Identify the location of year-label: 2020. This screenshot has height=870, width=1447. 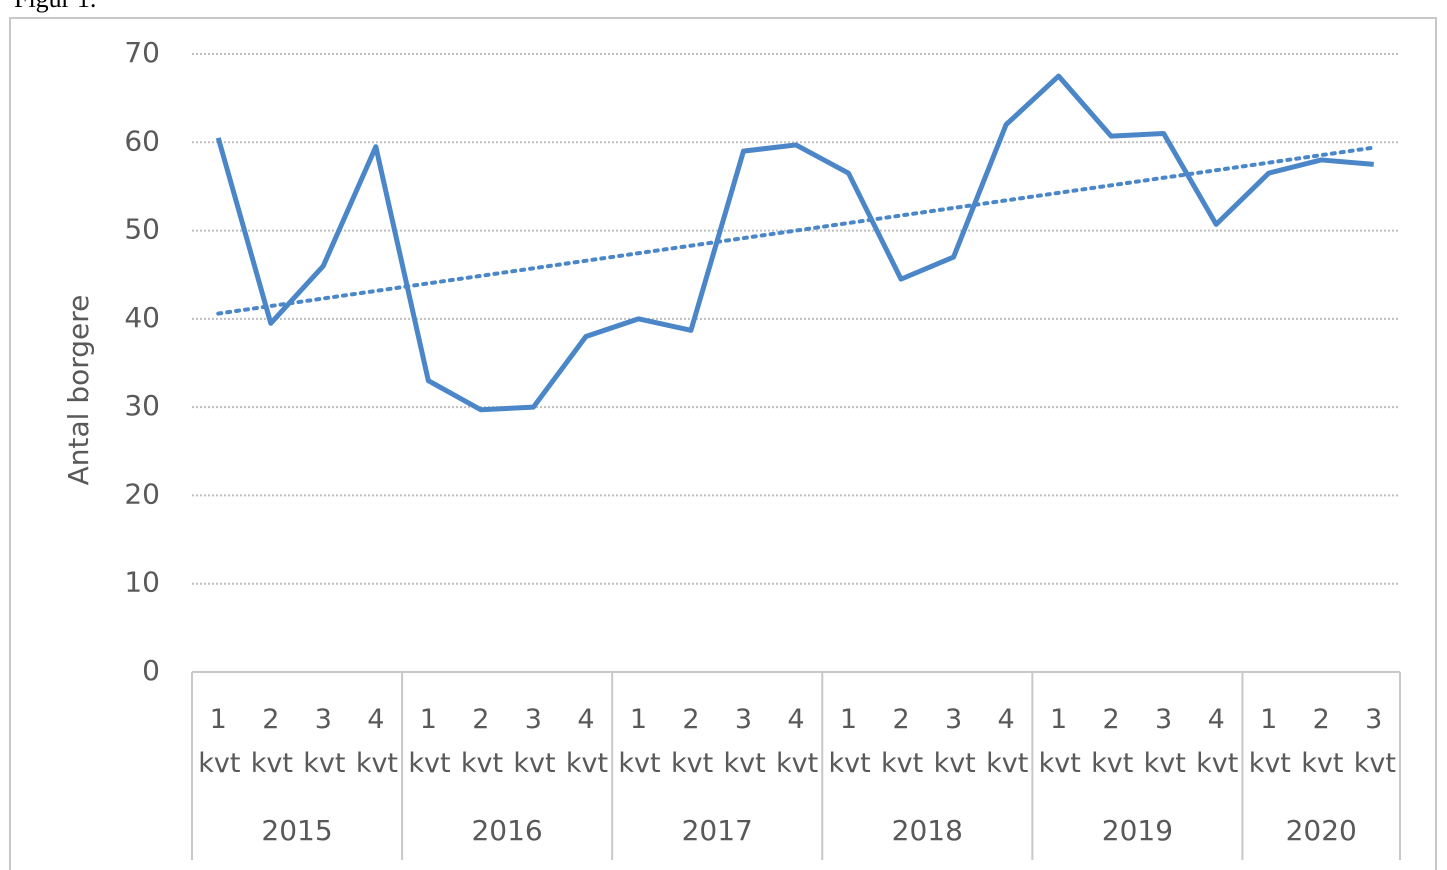
(1321, 830).